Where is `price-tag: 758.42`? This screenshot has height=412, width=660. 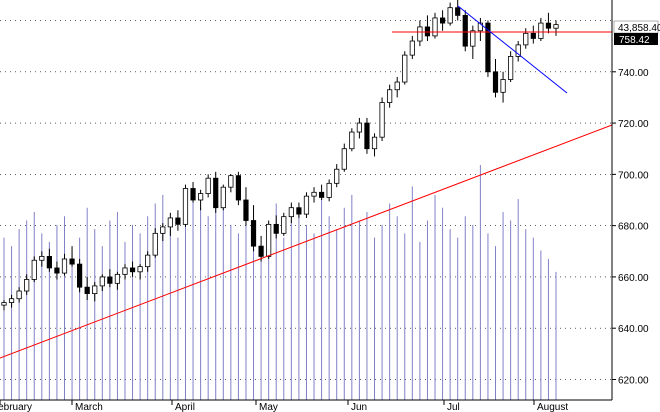
price-tag: 758.42 is located at coordinates (636, 39).